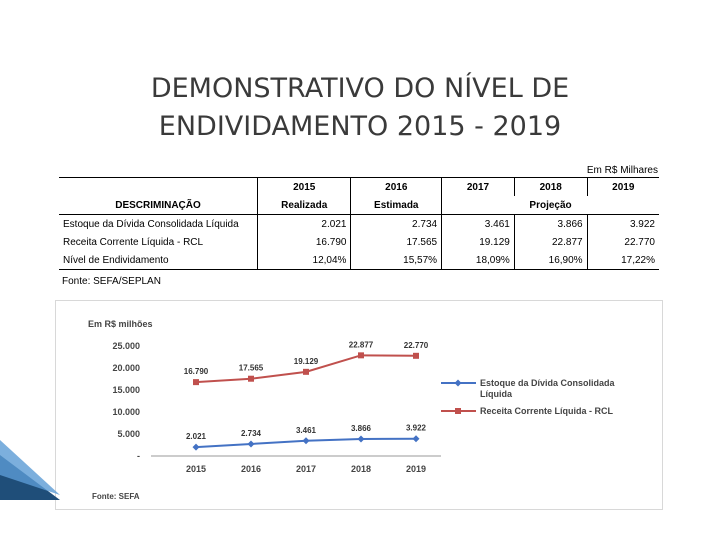 The image size is (720, 540). Describe the element at coordinates (196, 469) in the screenshot. I see `x-tick-label: 2015` at that location.